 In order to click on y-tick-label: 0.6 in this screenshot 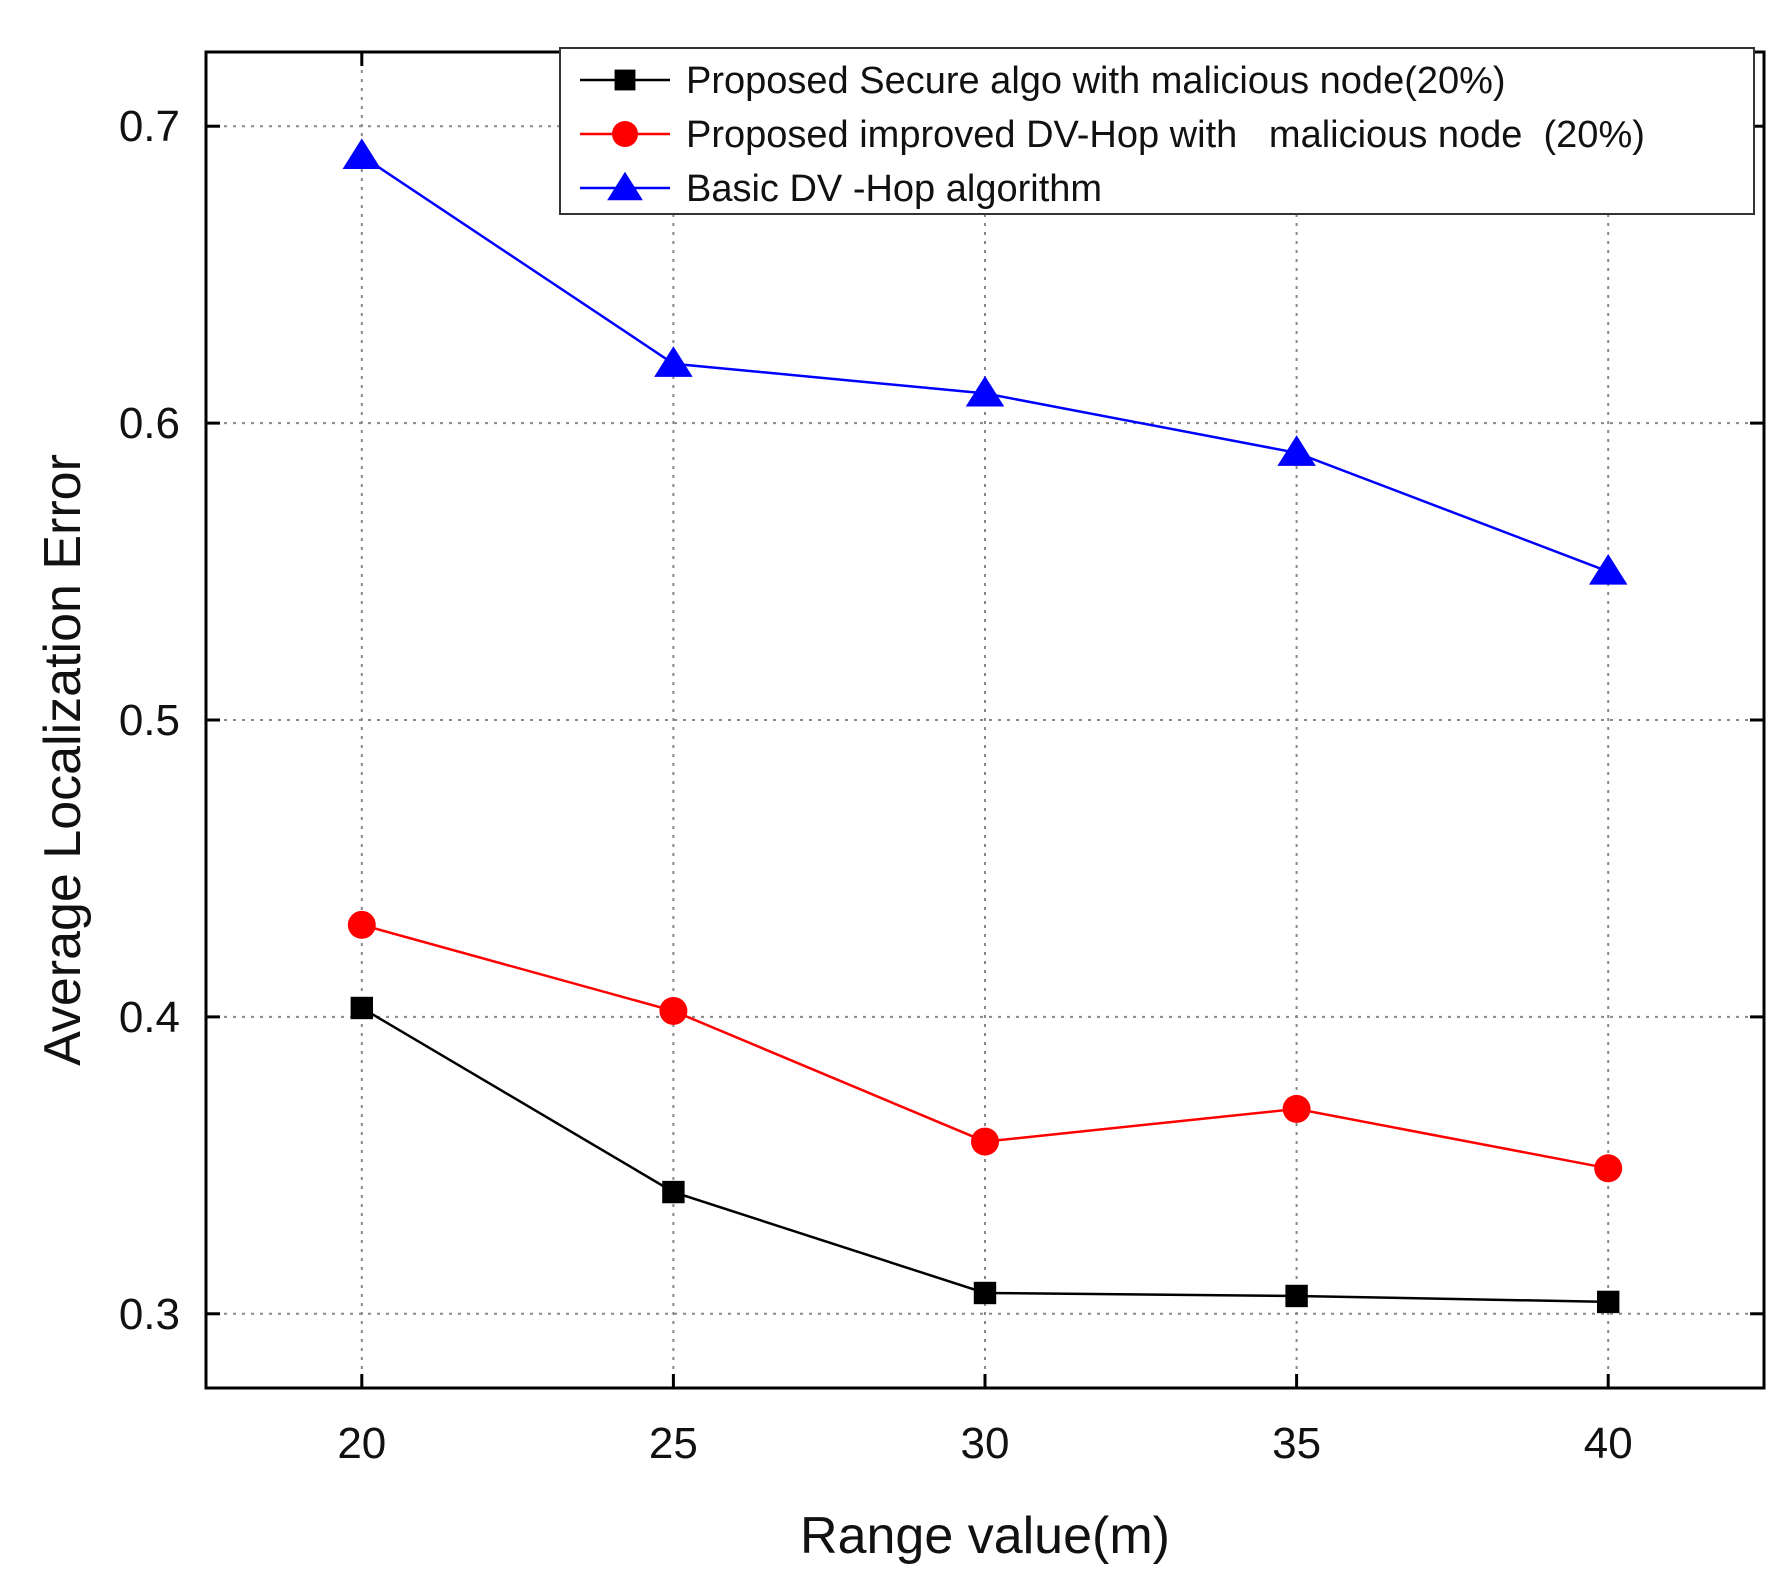, I will do `click(149, 423)`.